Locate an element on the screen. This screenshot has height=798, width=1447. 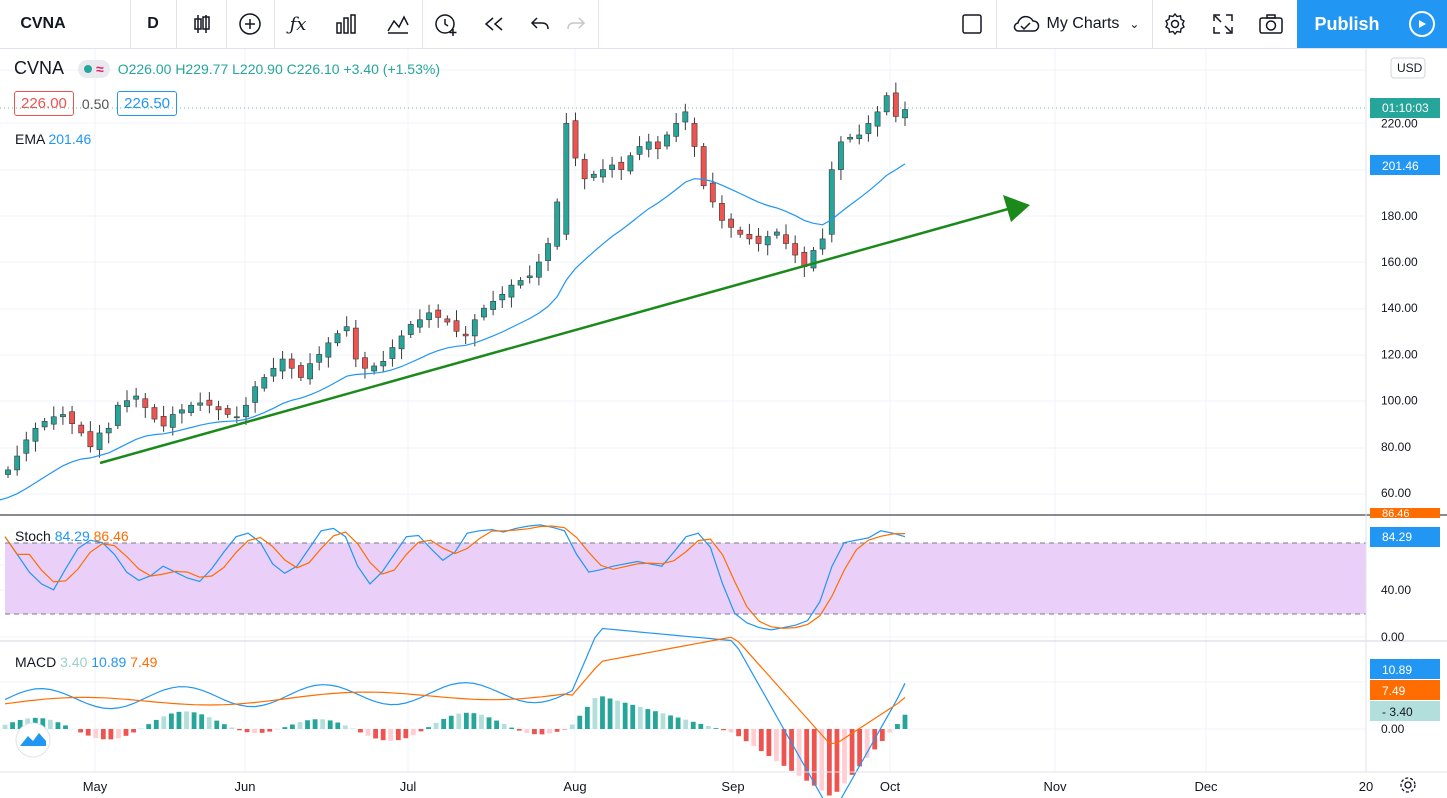
interval-button: D is located at coordinates (153, 23).